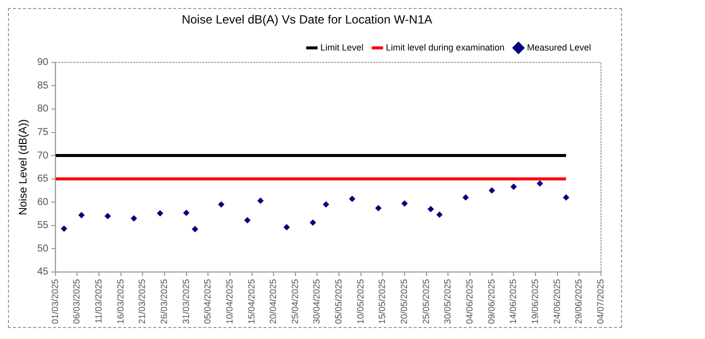 This screenshot has width=705, height=339. I want to click on x-tick-label: 15/04/2025, so click(251, 301).